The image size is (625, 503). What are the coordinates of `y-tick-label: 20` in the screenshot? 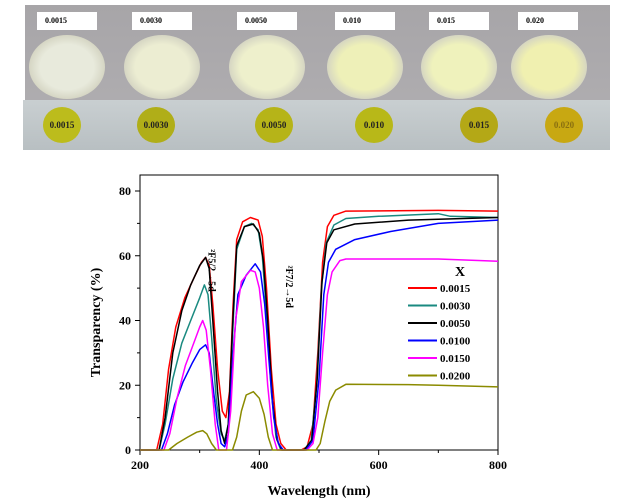 It's located at (125, 385).